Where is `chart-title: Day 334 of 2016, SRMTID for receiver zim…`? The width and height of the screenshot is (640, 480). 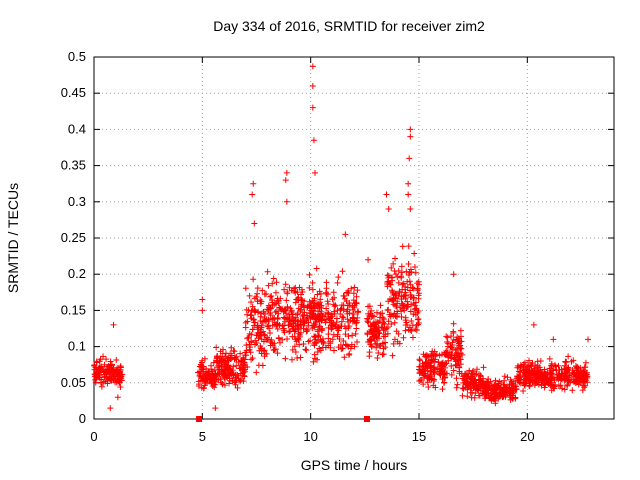 chart-title: Day 334 of 2016, SRMTID for receiver zim… is located at coordinates (349, 26).